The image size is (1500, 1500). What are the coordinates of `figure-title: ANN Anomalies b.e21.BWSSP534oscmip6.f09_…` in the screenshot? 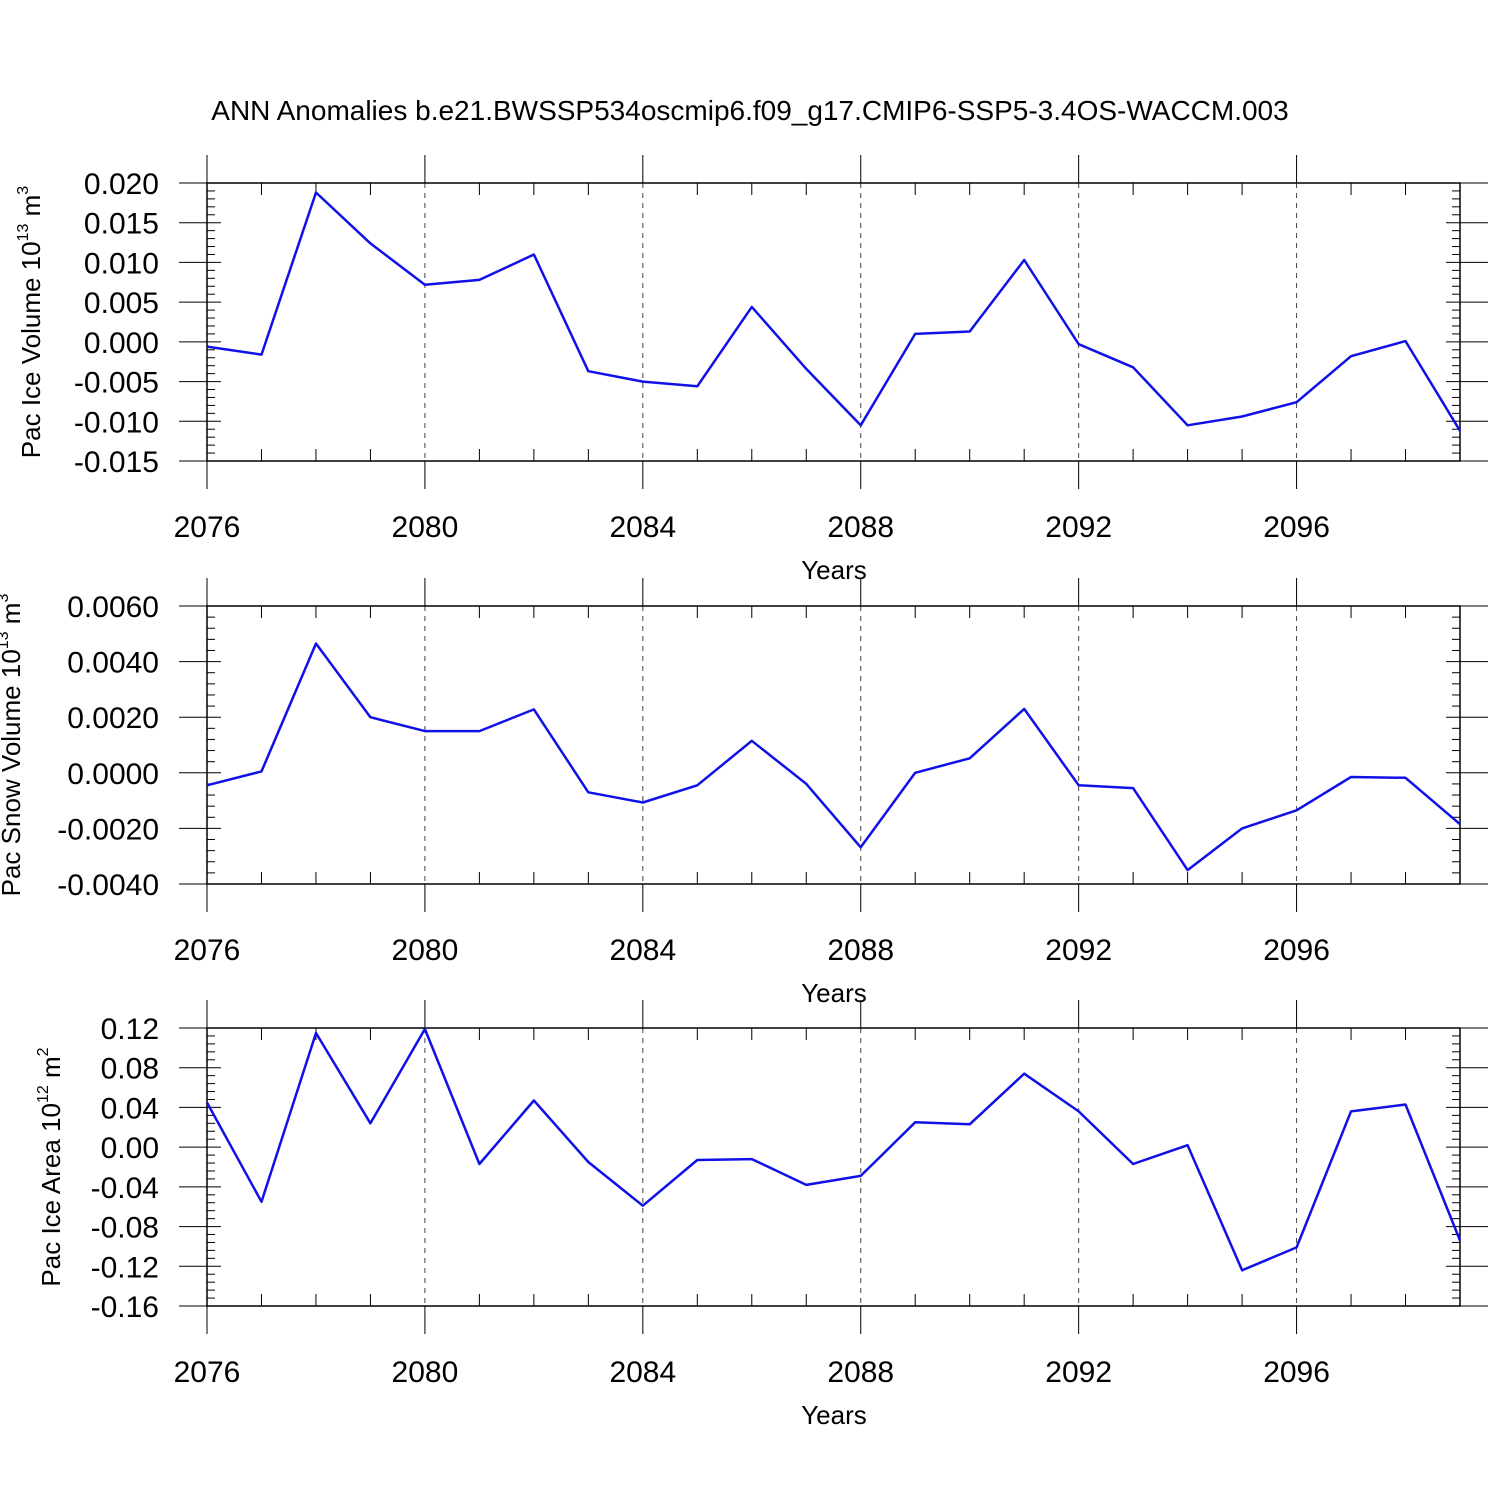 It's located at (749, 110).